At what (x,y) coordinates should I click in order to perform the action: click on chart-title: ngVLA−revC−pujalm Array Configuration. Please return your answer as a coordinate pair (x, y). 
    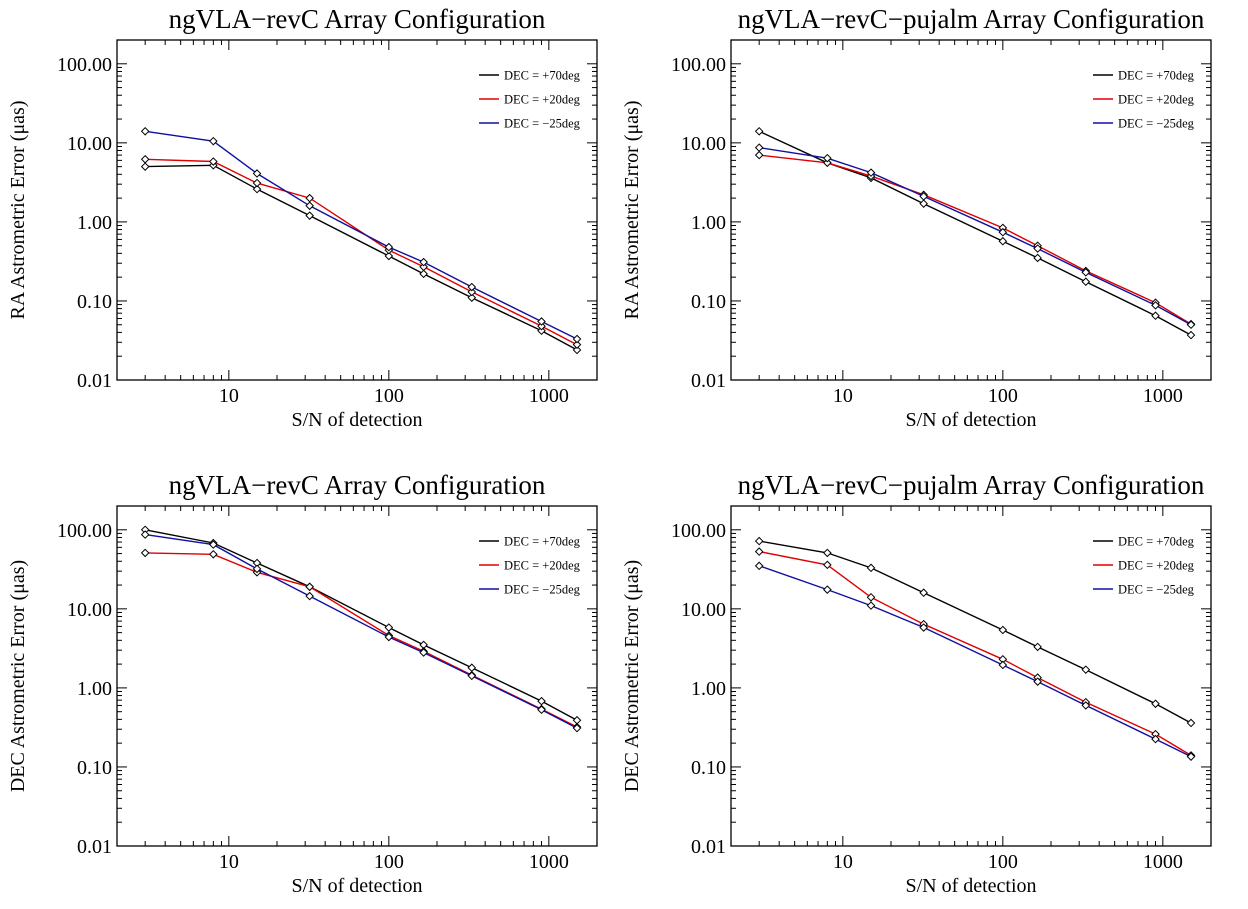
    Looking at the image, I should click on (971, 19).